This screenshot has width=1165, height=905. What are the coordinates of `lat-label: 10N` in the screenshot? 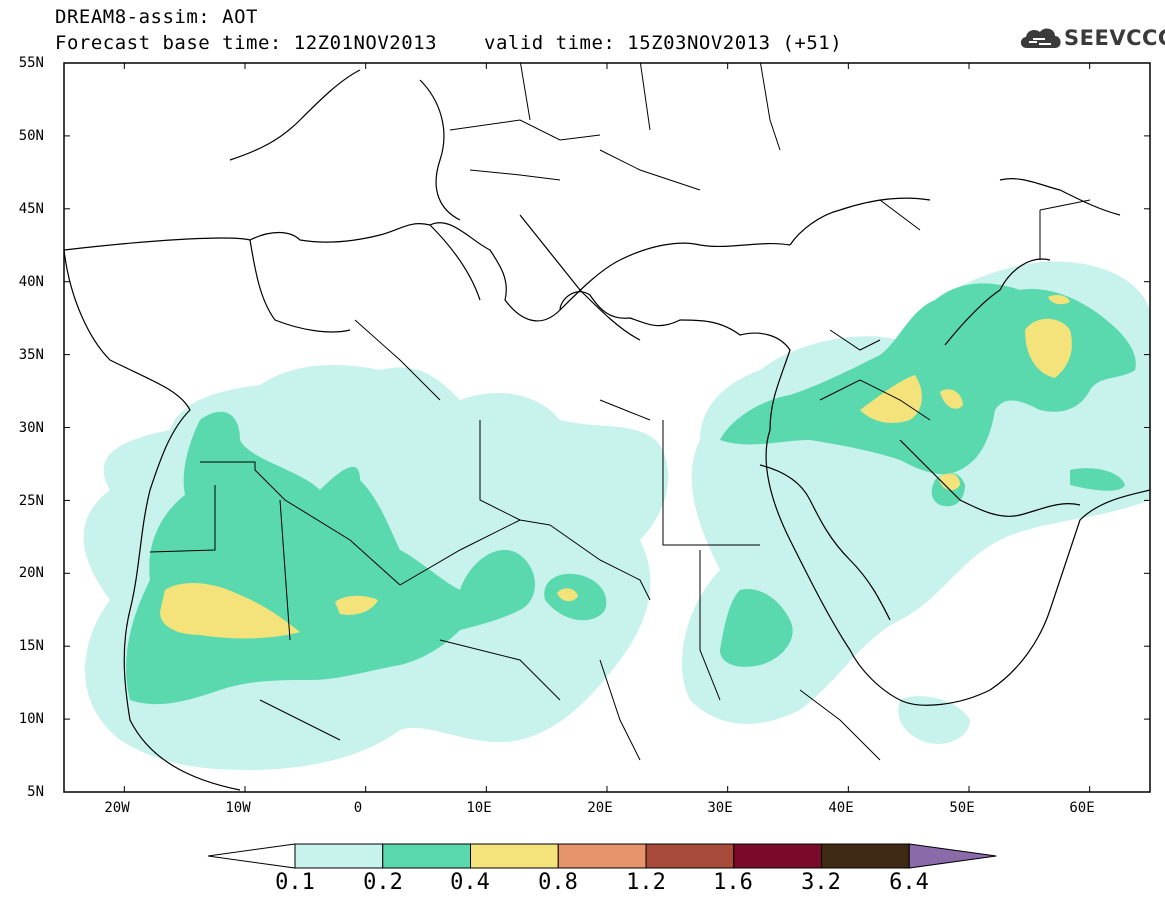 It's located at (31, 719).